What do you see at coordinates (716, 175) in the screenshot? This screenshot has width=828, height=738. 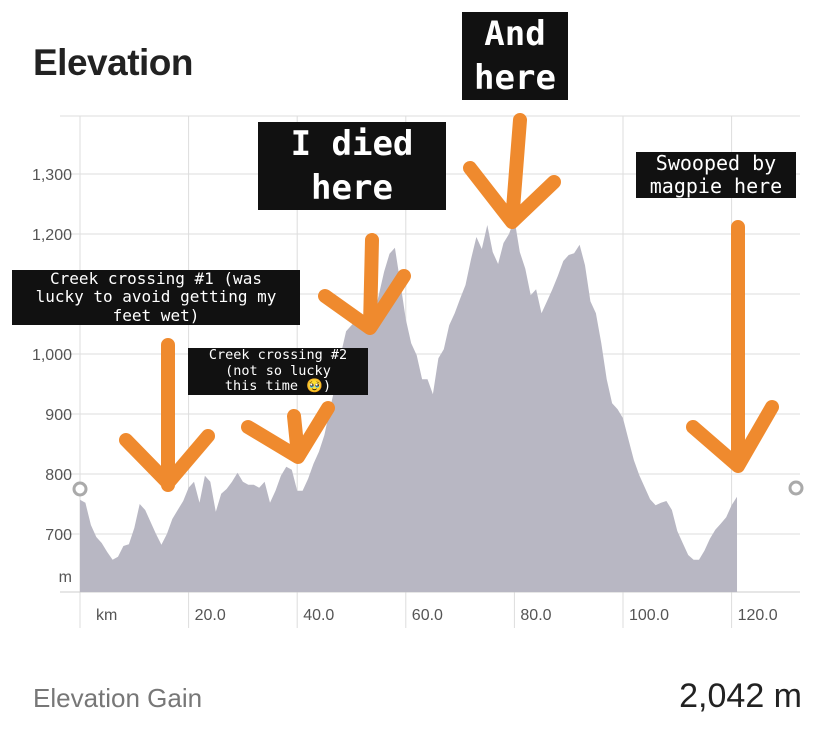 I see `annotation-magpie: Swooped by magpie here` at bounding box center [716, 175].